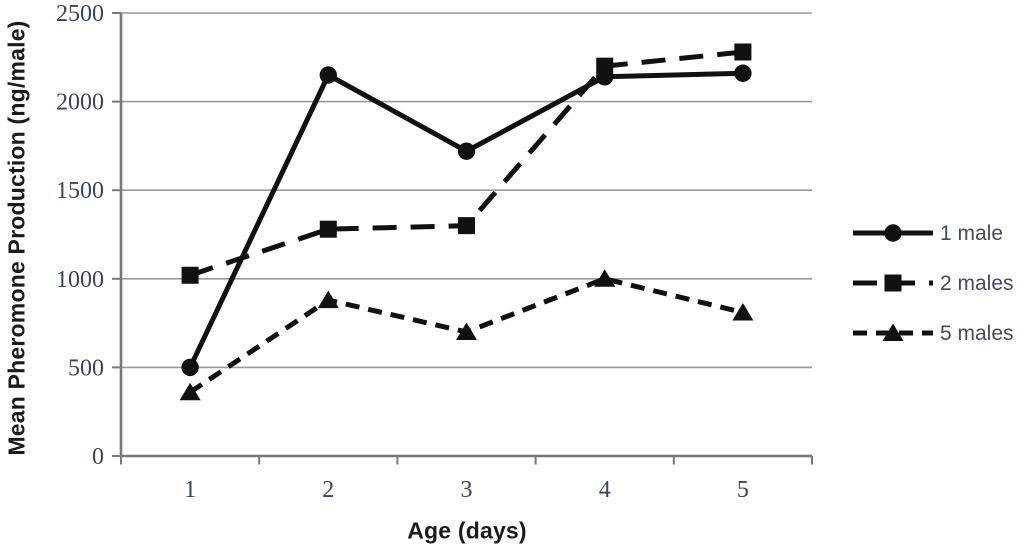 Image resolution: width=1024 pixels, height=551 pixels. Describe the element at coordinates (190, 490) in the screenshot. I see `x-tick-label-1: 1` at that location.